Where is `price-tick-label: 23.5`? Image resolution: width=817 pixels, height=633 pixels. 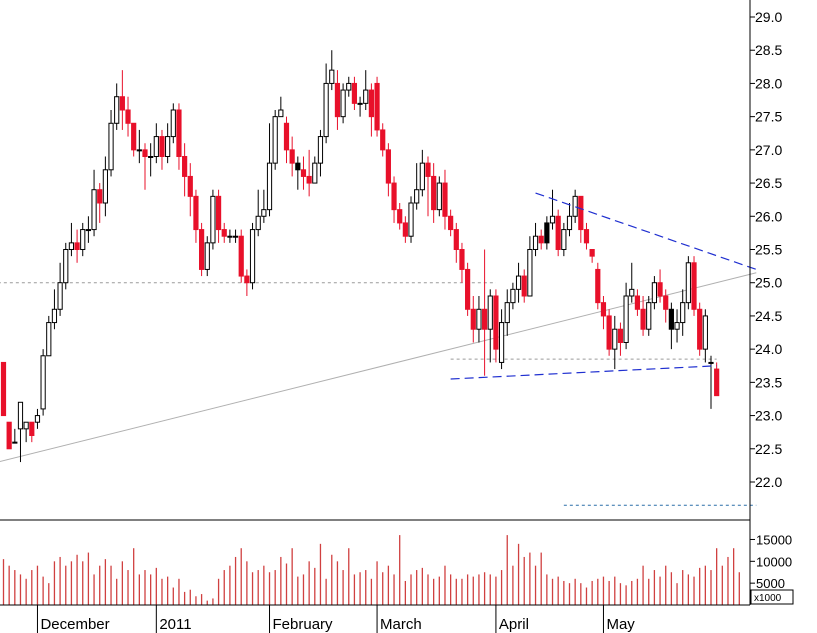
price-tick-label: 23.5 is located at coordinates (768, 382).